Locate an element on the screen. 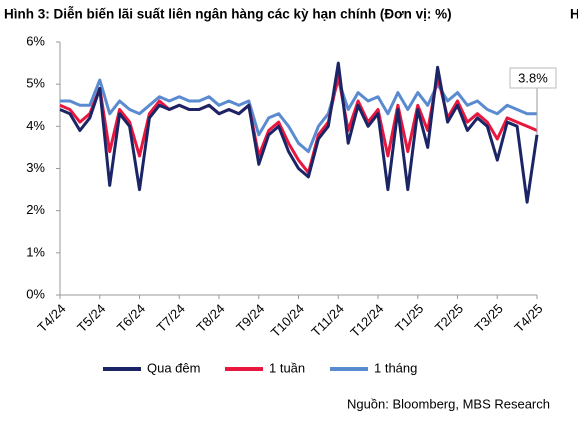  x-tick-label: T1/25 is located at coordinates (409, 318).